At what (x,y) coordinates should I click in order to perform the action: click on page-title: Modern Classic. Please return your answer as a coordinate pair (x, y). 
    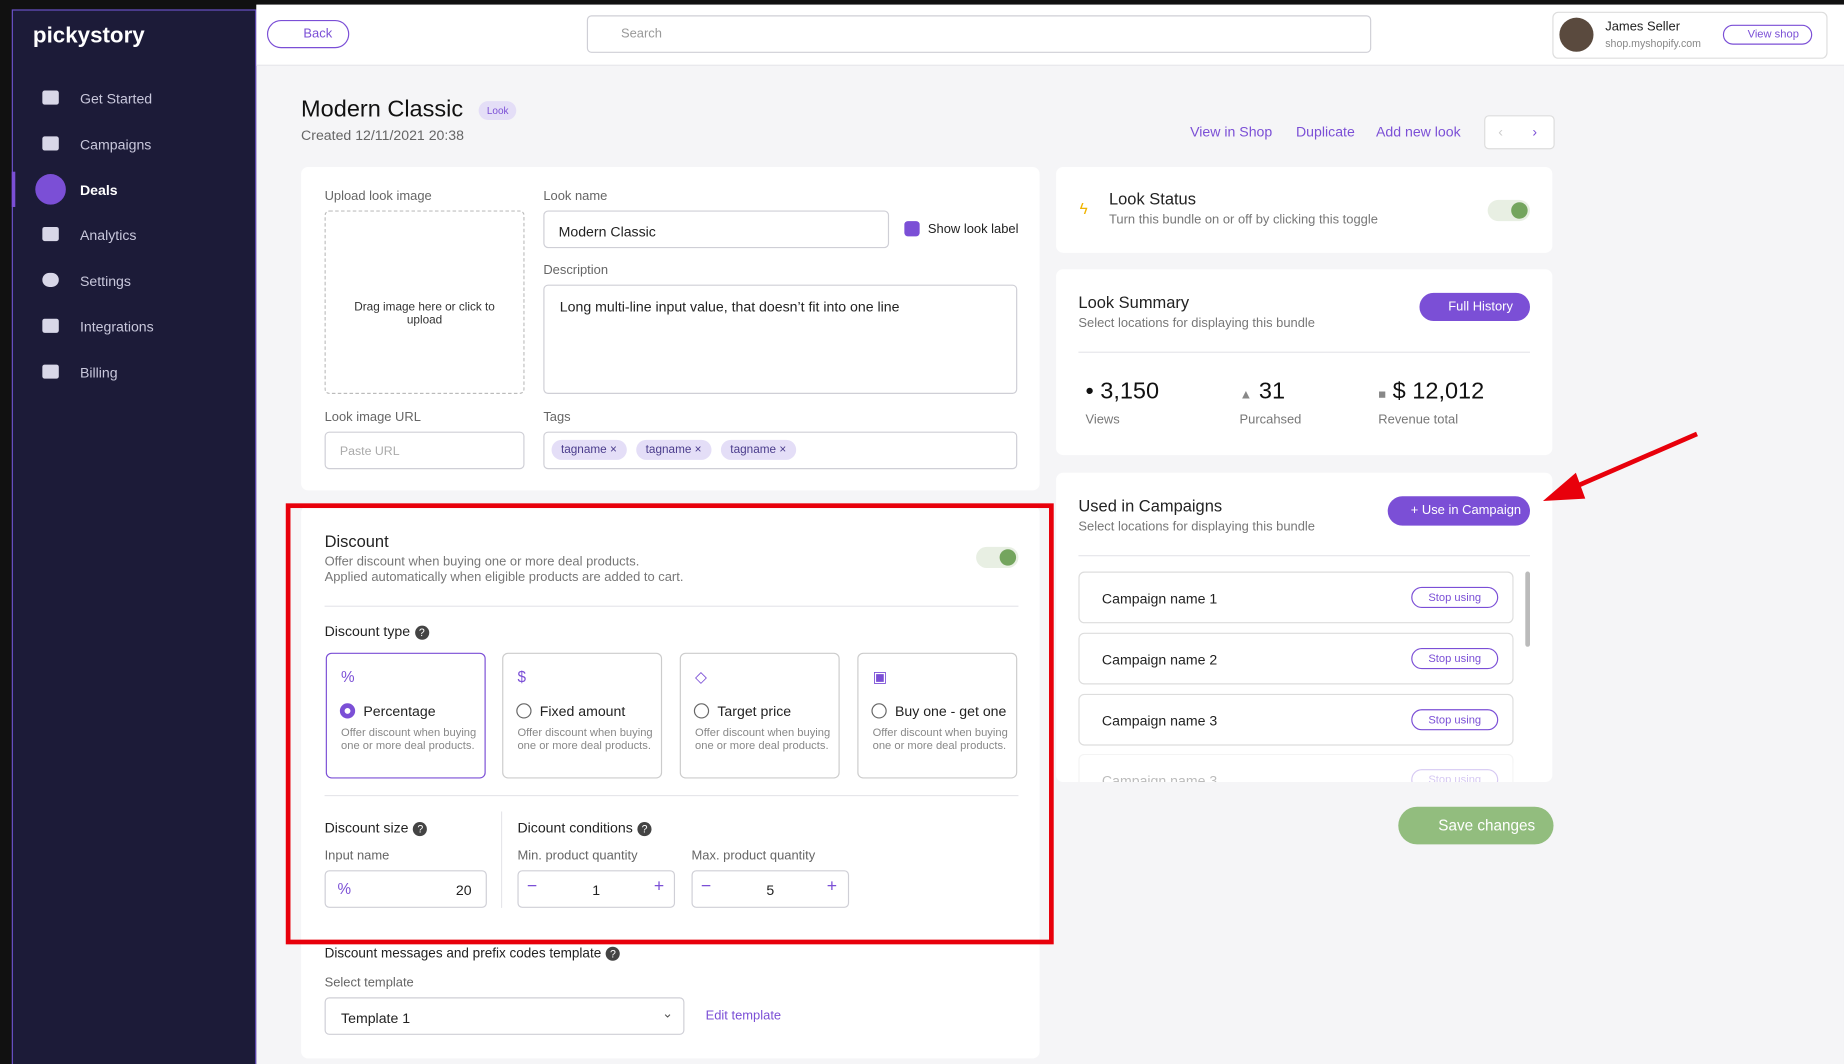
    Looking at the image, I should click on (382, 109).